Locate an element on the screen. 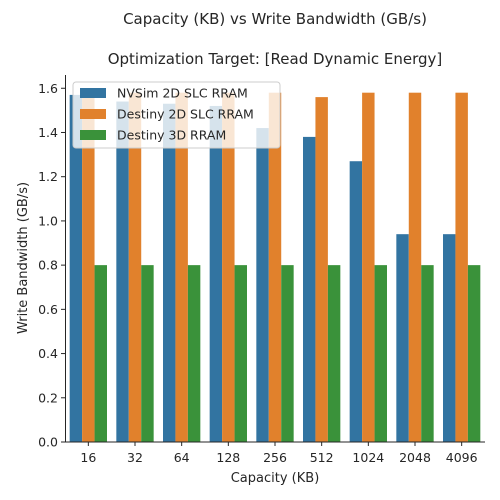 This screenshot has height=500, width=500. x-tick-label: 256 is located at coordinates (275, 457).